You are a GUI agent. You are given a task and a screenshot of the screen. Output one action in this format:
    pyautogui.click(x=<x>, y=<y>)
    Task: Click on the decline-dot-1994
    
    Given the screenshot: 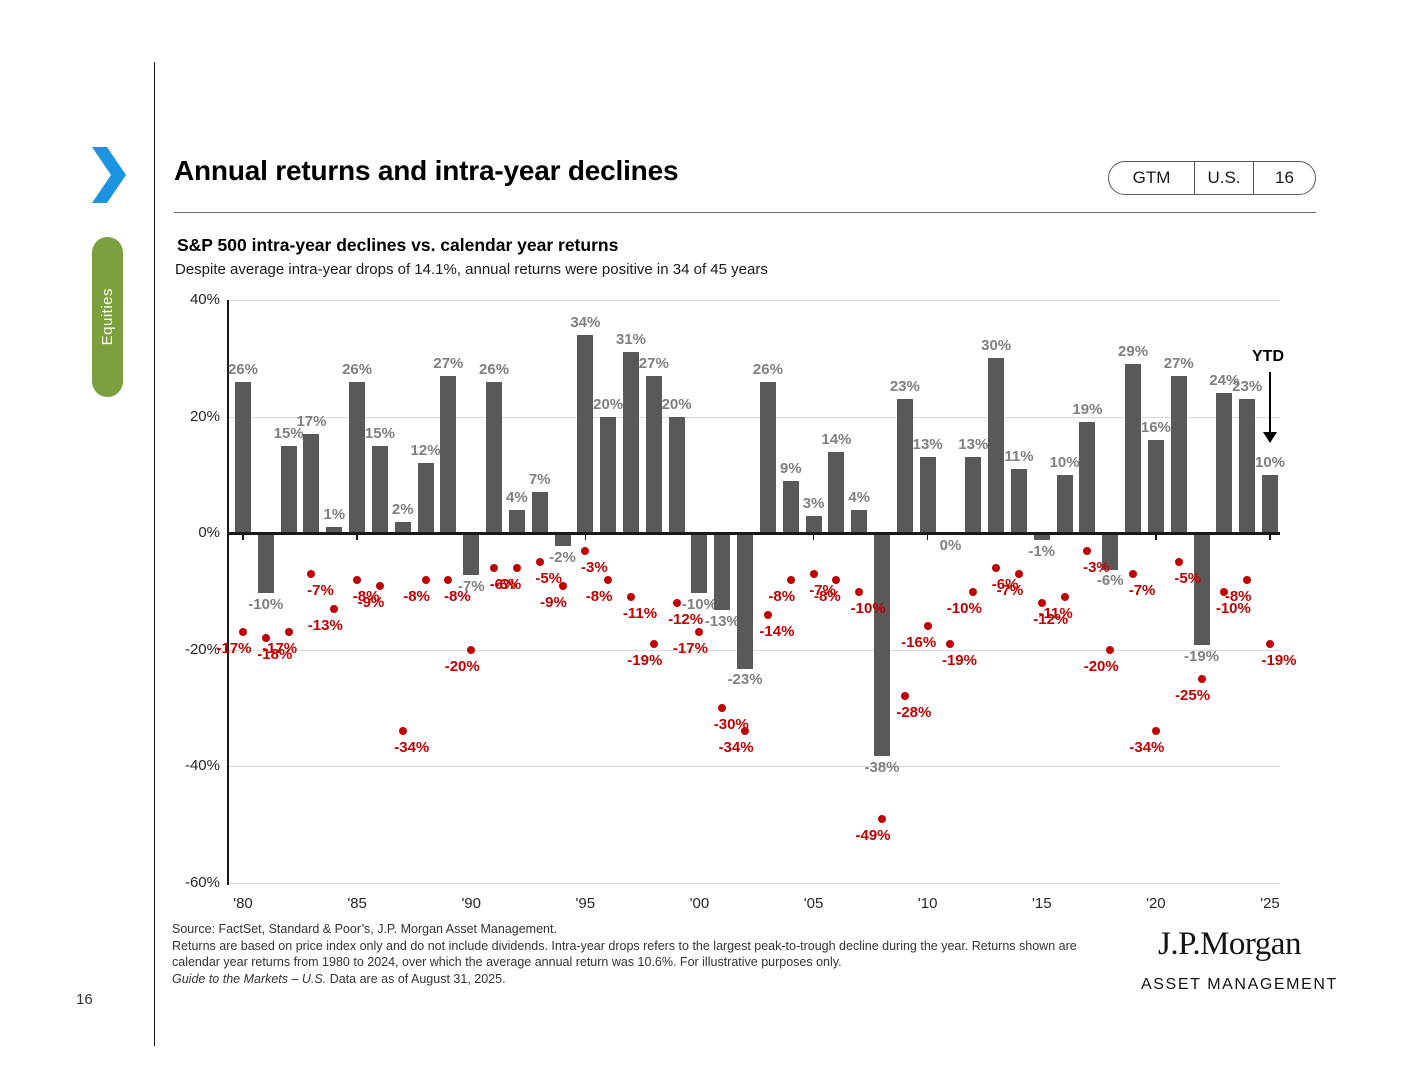 What is the action you would take?
    pyautogui.click(x=562, y=585)
    